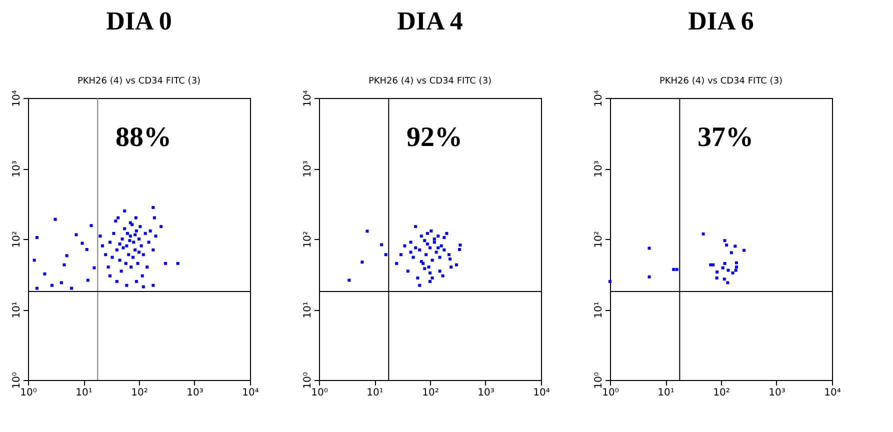  What do you see at coordinates (143, 137) in the screenshot?
I see `annotation: 88%` at bounding box center [143, 137].